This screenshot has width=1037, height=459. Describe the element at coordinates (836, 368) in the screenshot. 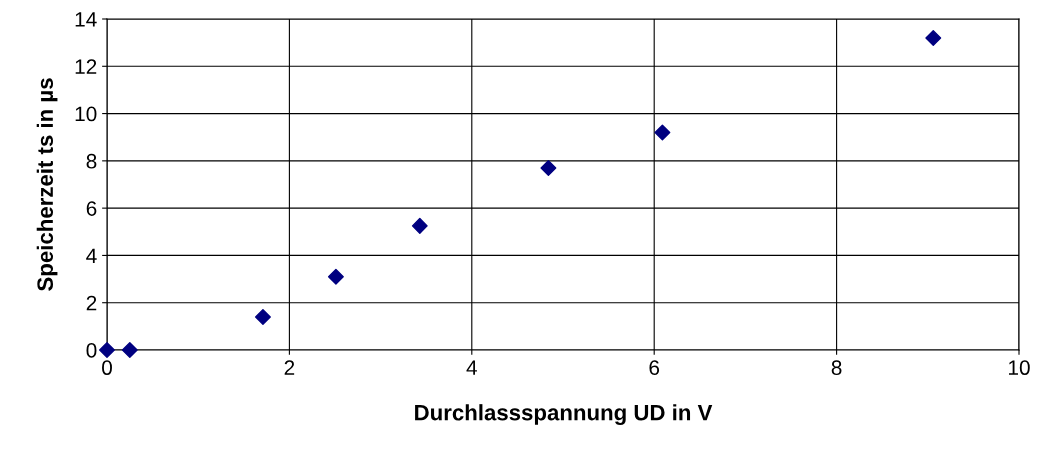

I see `x-tick-label: 8` at that location.